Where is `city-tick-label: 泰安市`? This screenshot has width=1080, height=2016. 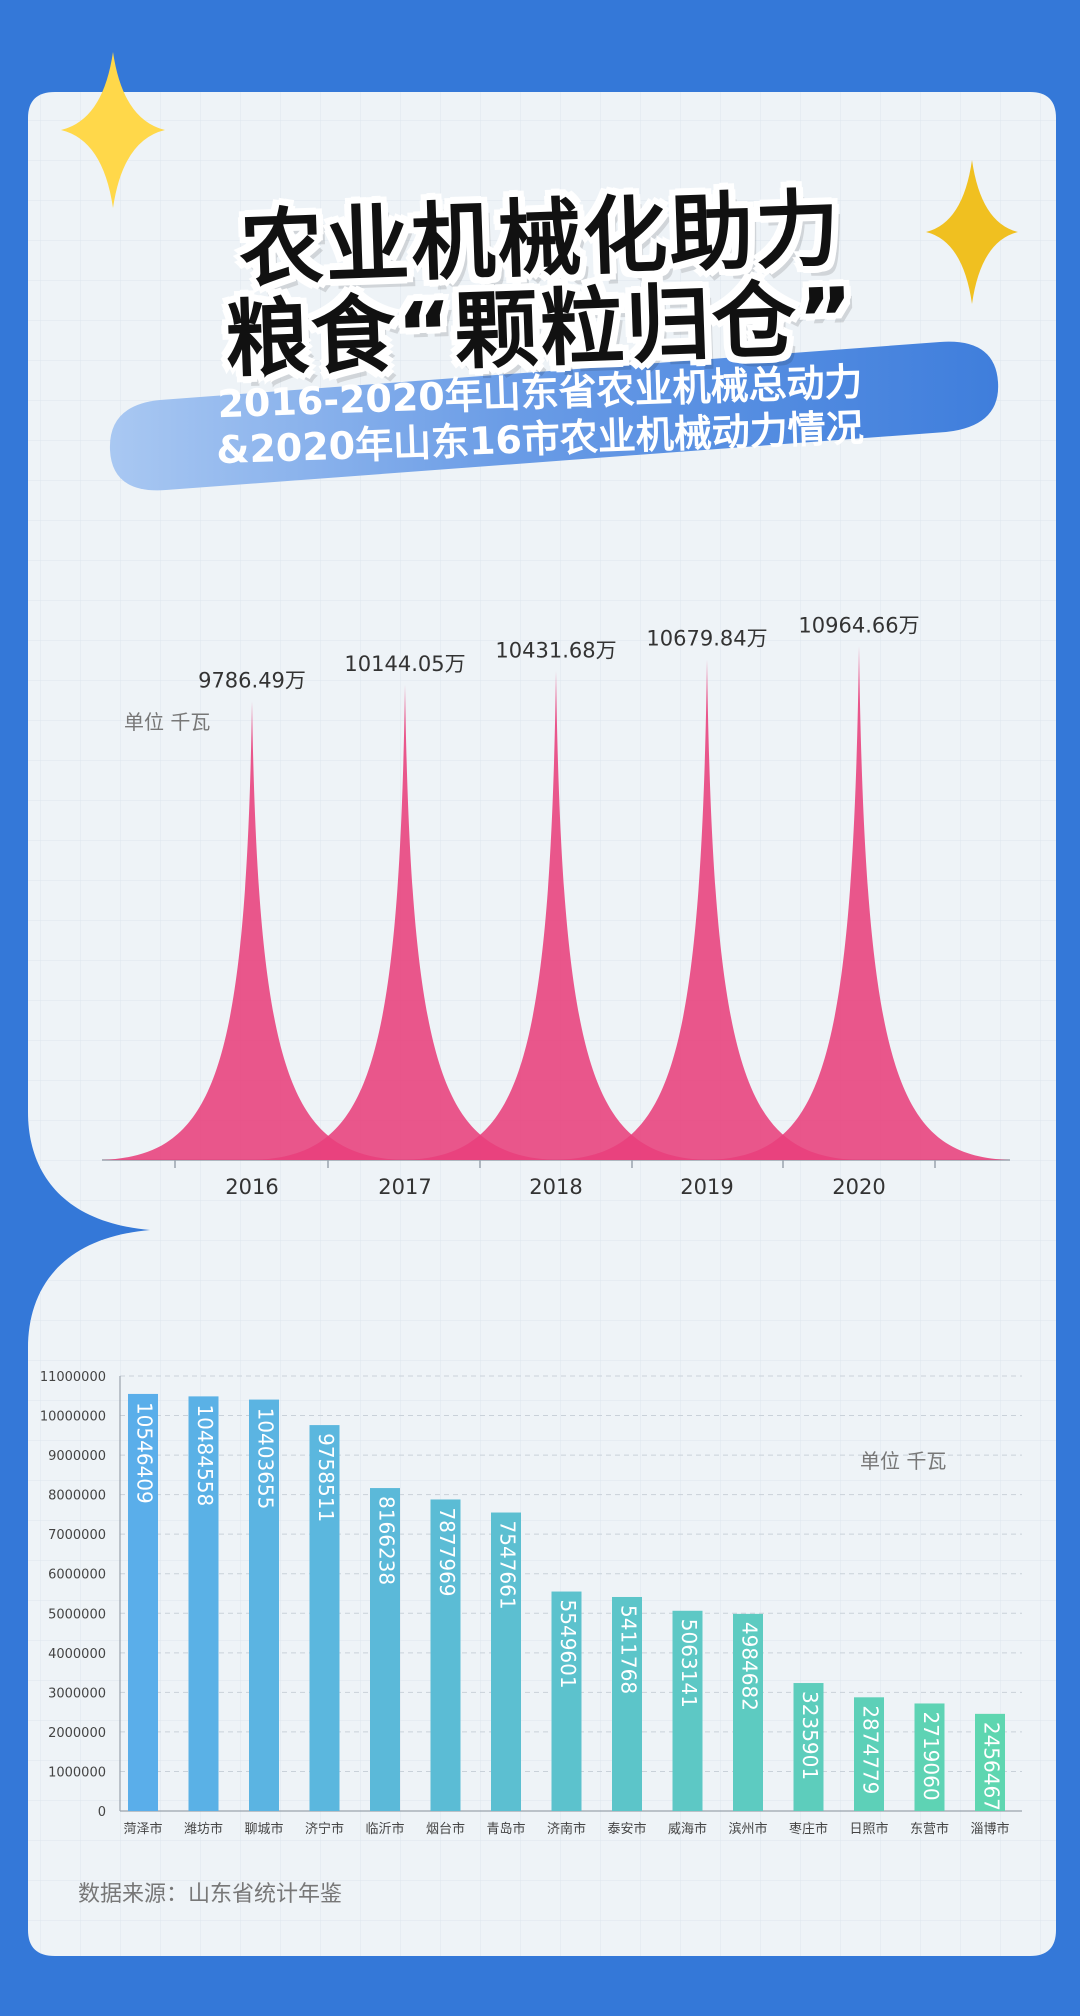
city-tick-label: 泰安市 is located at coordinates (626, 1829).